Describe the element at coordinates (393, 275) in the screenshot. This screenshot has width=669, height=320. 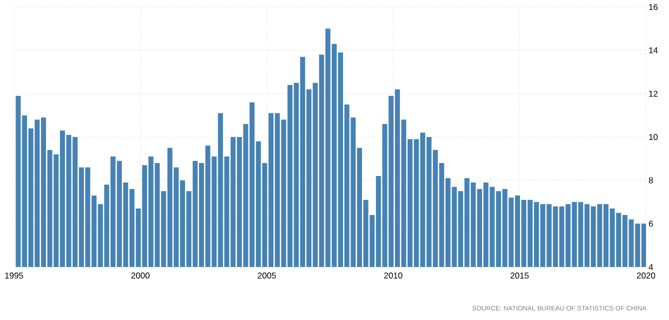
I see `x-tick-label: 2010` at that location.